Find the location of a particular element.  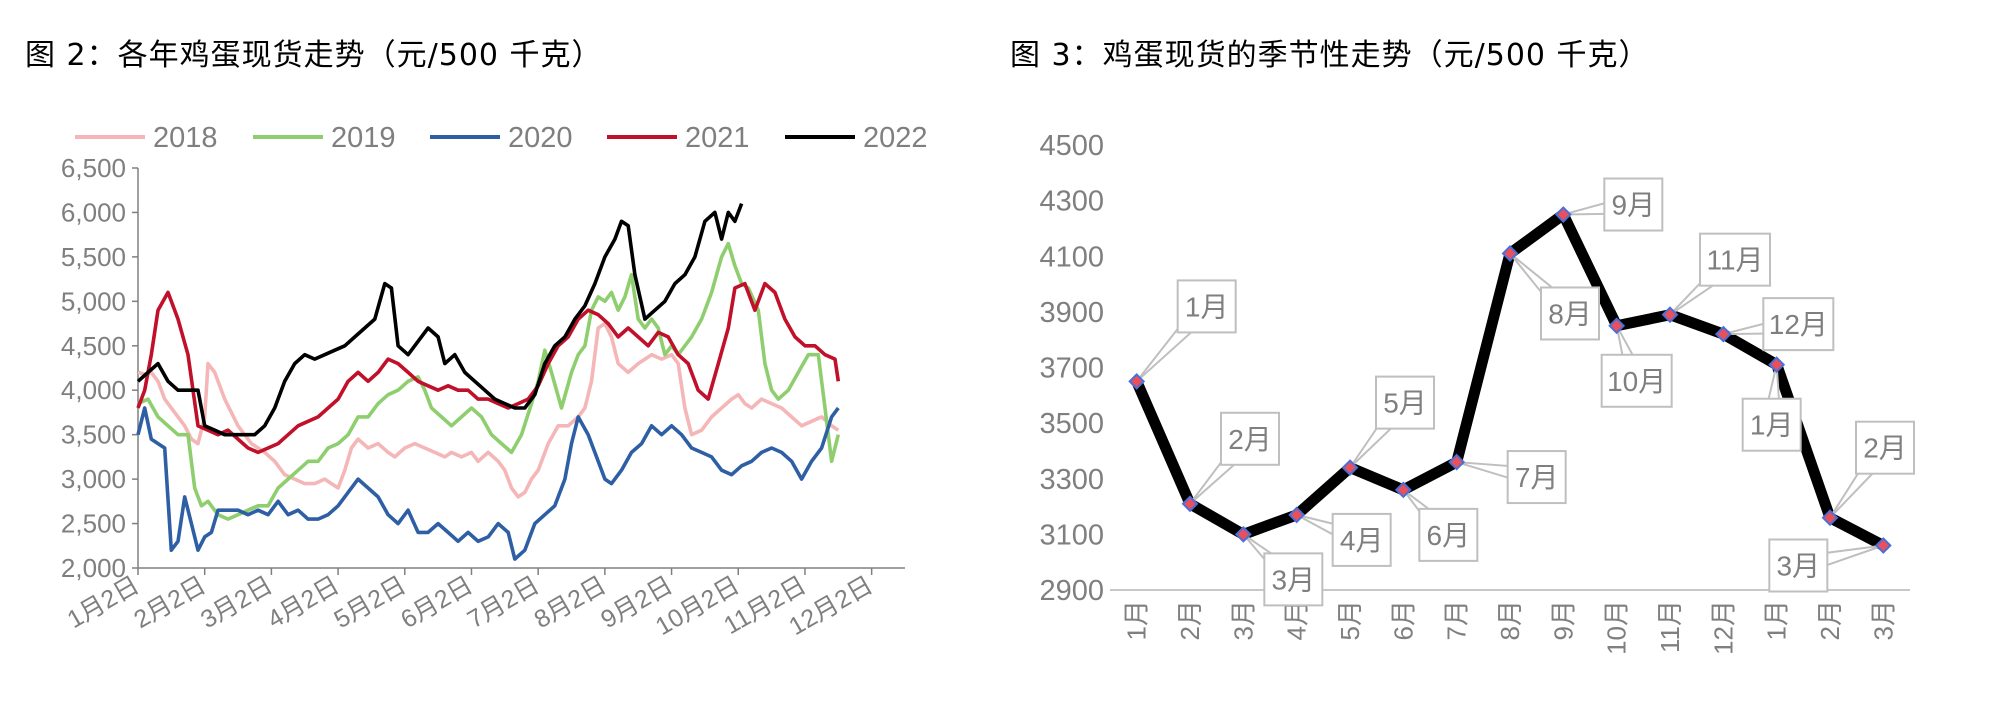

legend-label-2021: 2021 is located at coordinates (717, 138).